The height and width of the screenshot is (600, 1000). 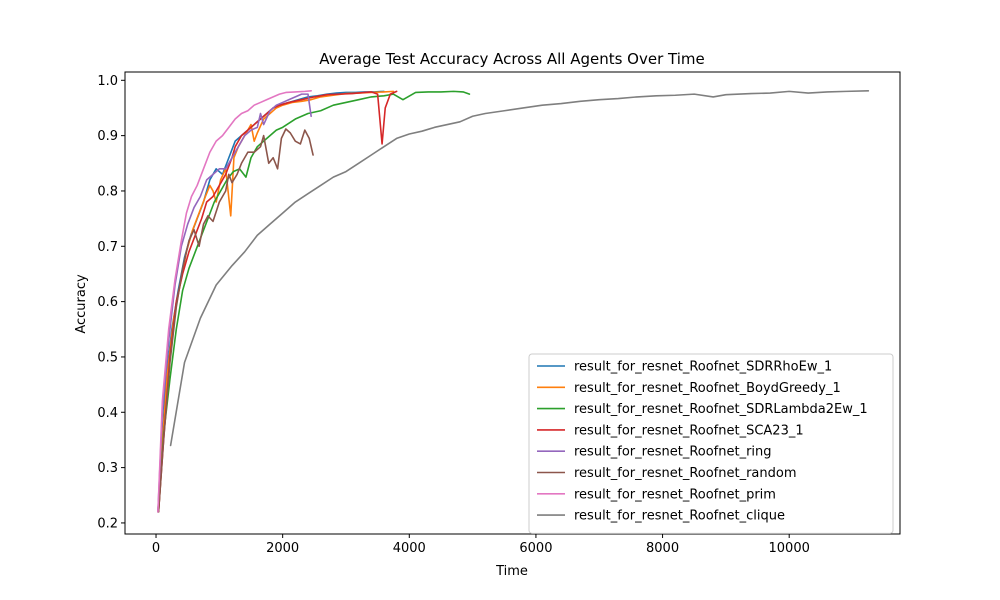 I want to click on x-tick-label: 10000, so click(x=789, y=548).